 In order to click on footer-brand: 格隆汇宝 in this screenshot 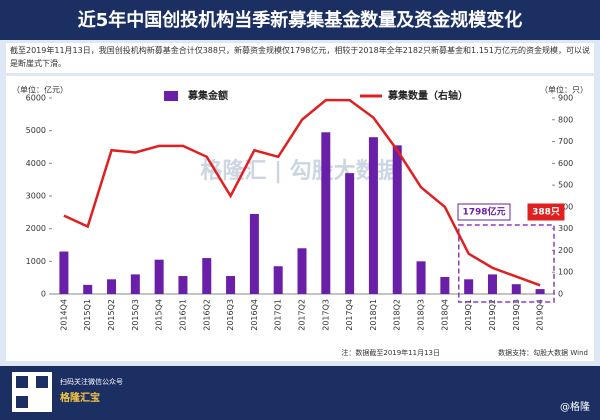, I will do `click(80, 397)`.